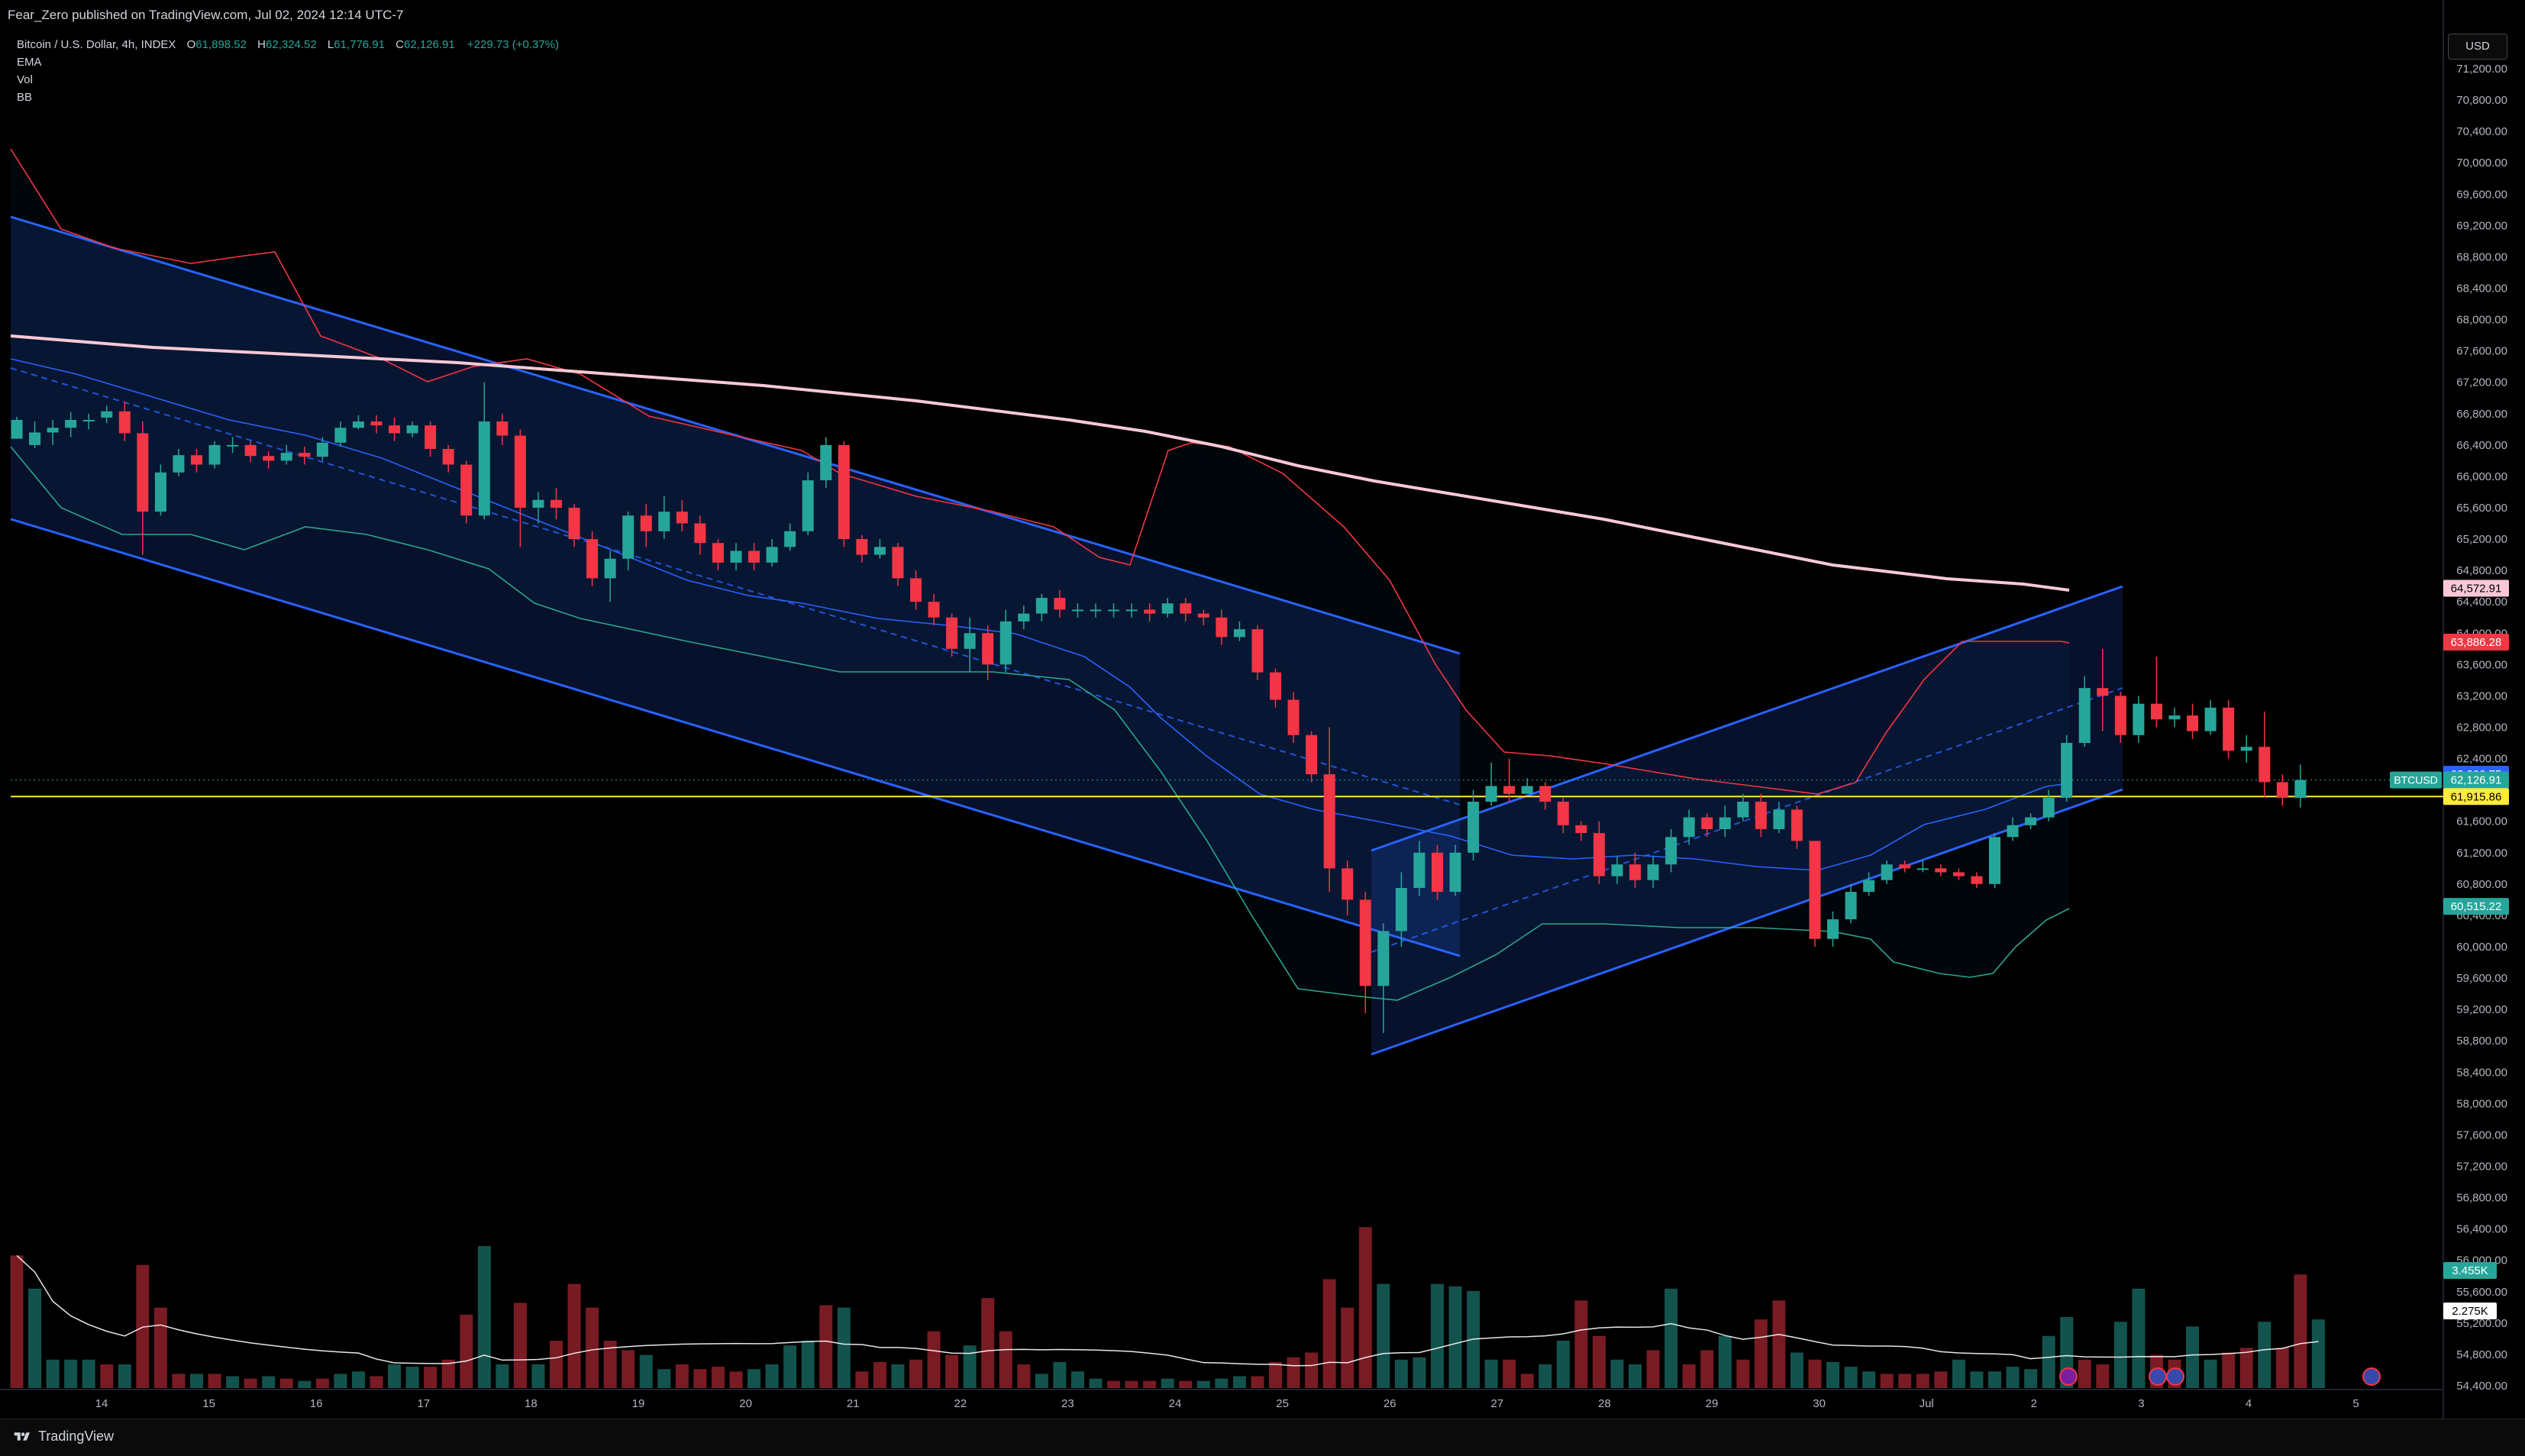  I want to click on indicator-ema: EMA, so click(29, 62).